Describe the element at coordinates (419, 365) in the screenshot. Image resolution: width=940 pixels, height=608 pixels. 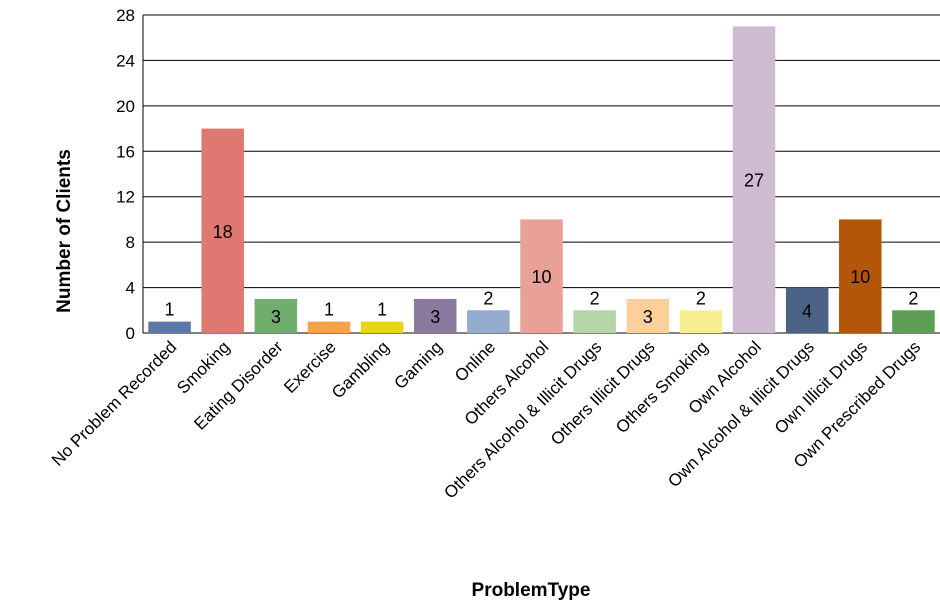
I see `x-tick-label: Gaming` at that location.